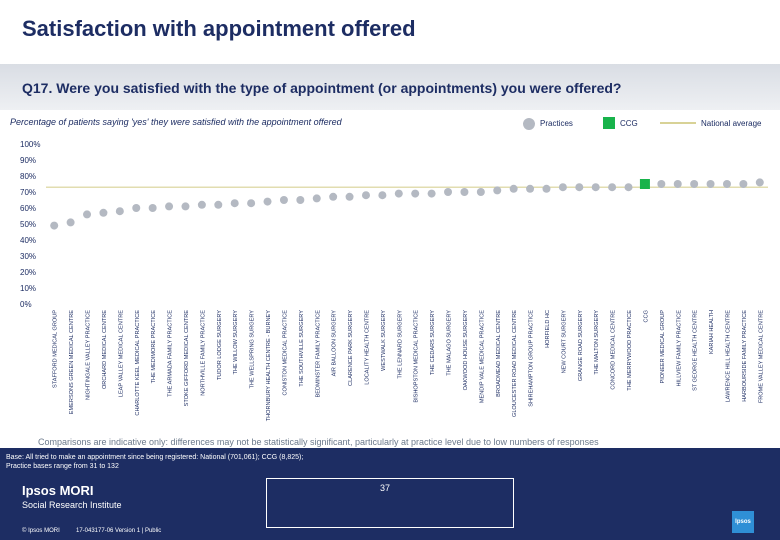 The height and width of the screenshot is (540, 780). I want to click on legend-ccg-label: CCG, so click(629, 123).